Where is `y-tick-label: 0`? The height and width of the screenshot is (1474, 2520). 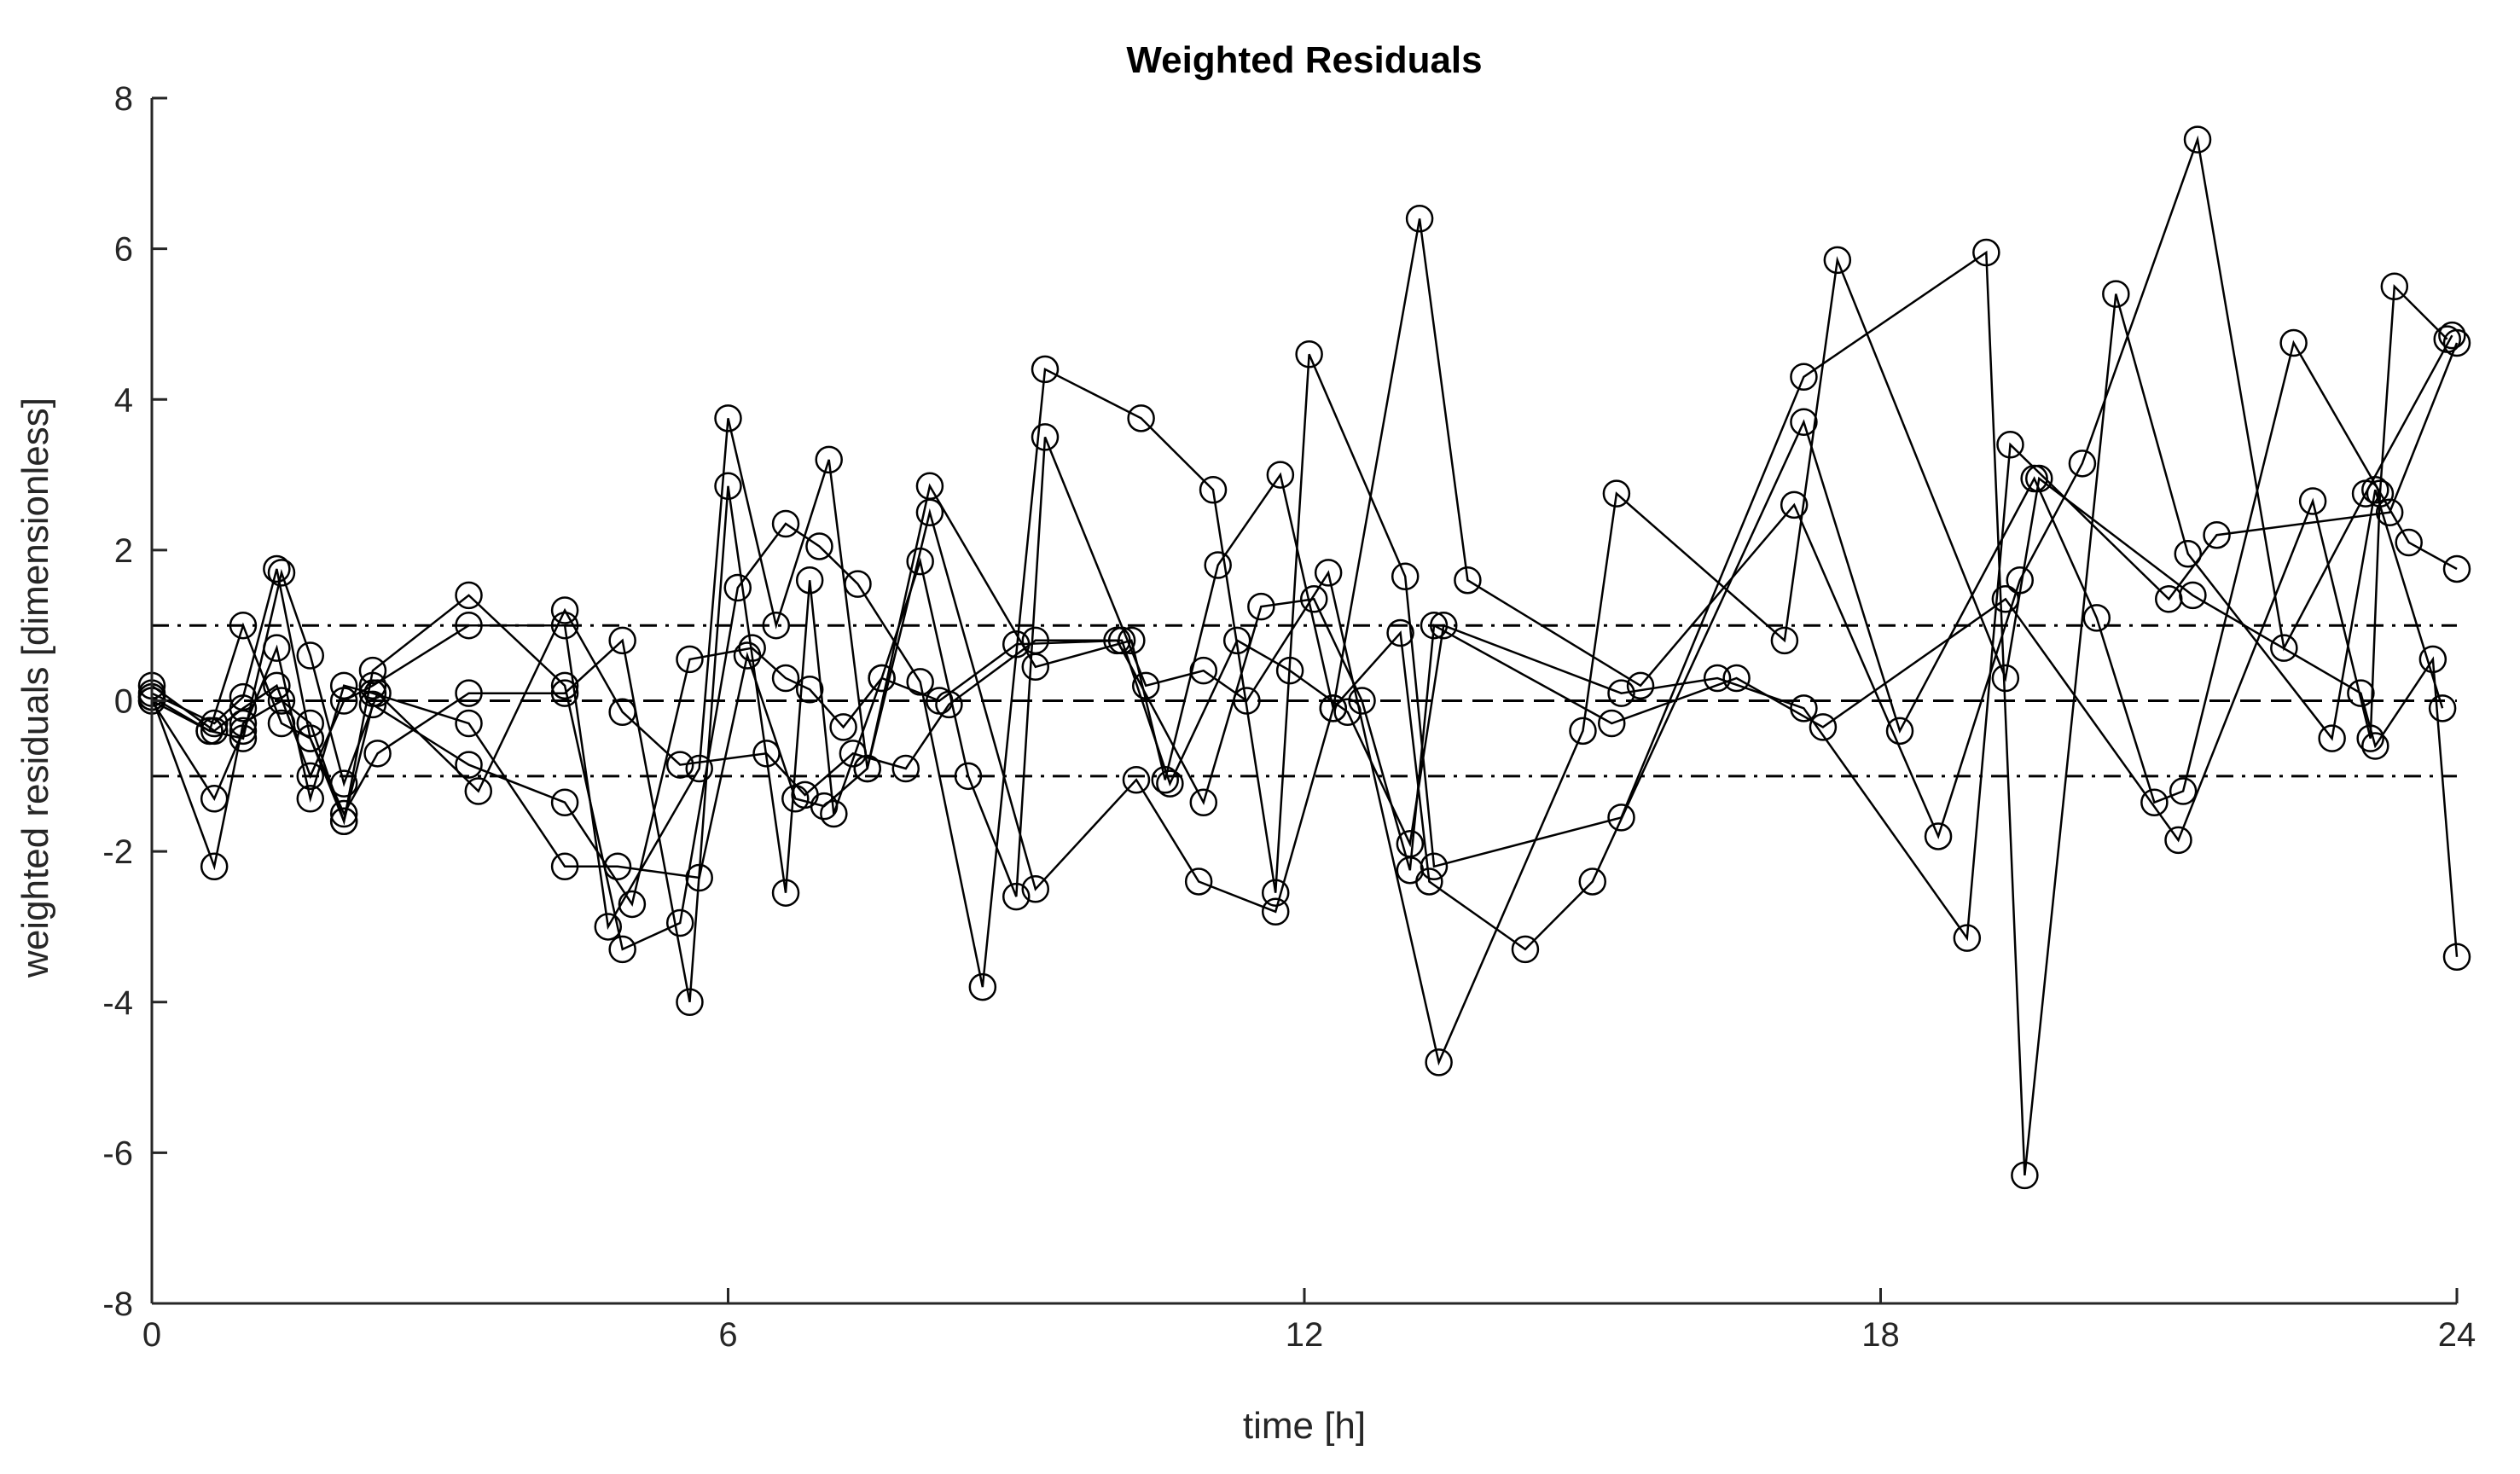 y-tick-label: 0 is located at coordinates (123, 702).